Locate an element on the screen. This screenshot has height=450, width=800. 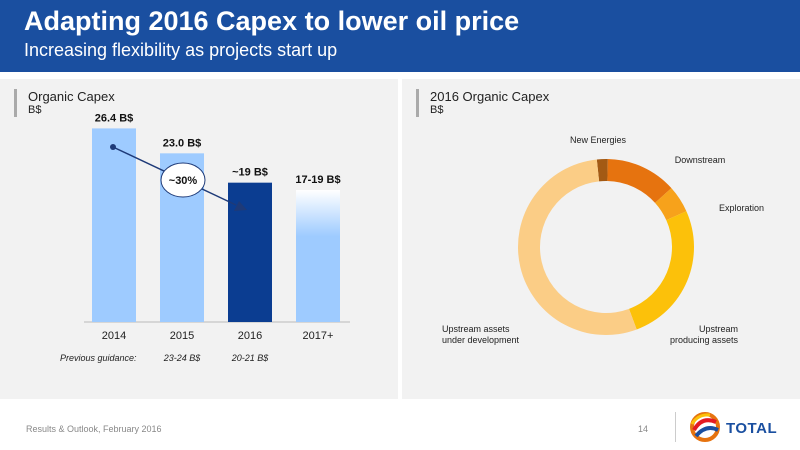
donut-slice-label: Upstream producing assets is located at coordinates (704, 334).